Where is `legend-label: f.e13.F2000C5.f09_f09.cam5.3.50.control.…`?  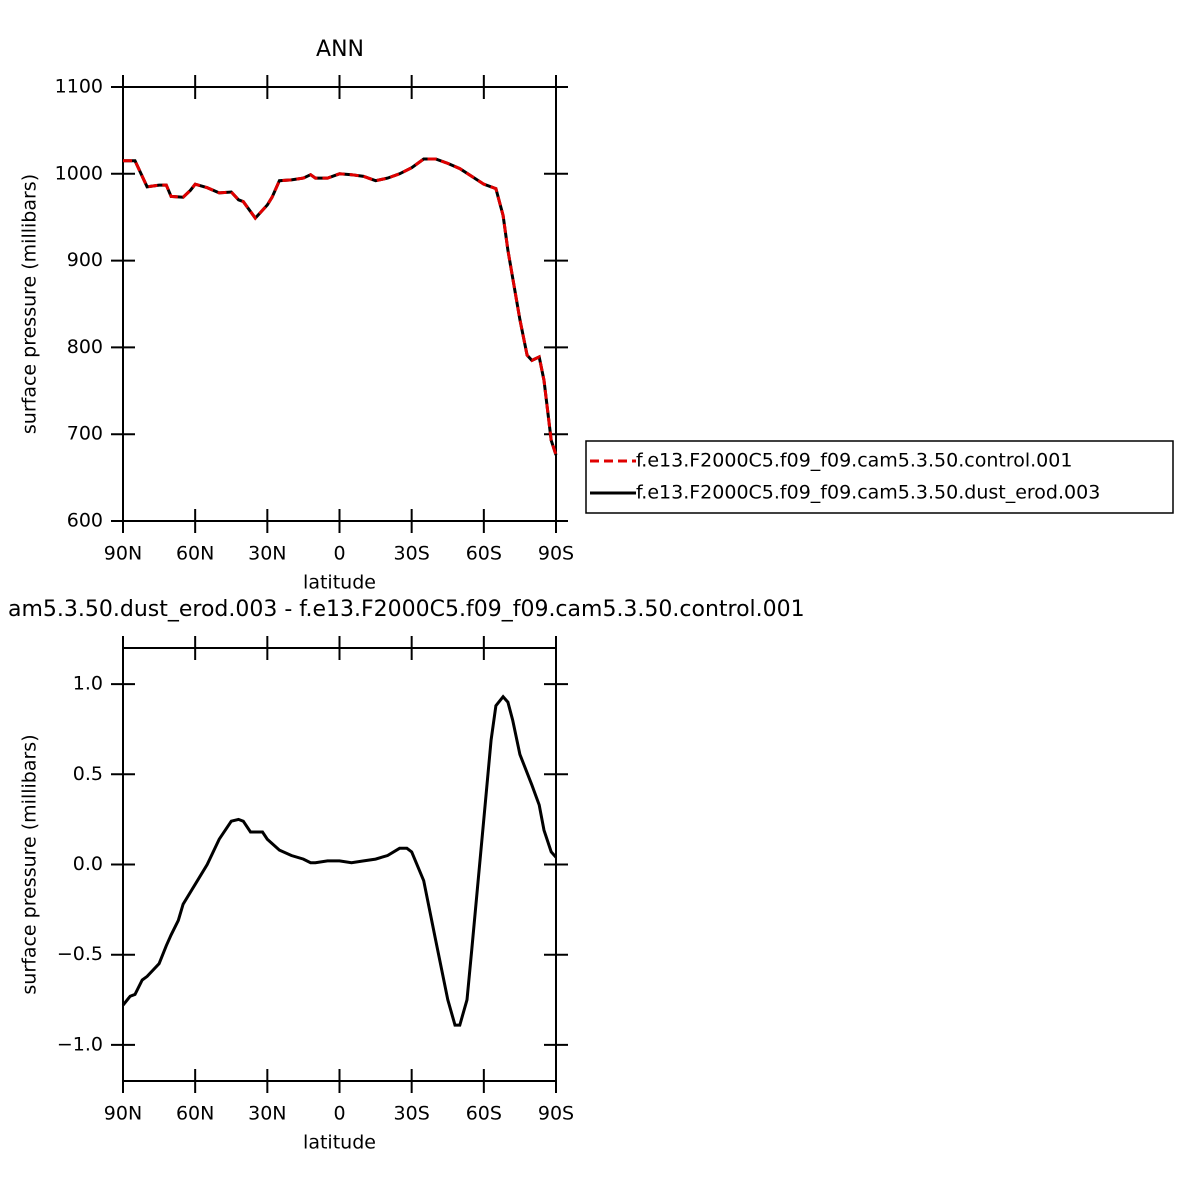
legend-label: f.e13.F2000C5.f09_f09.cam5.3.50.control.… is located at coordinates (854, 461).